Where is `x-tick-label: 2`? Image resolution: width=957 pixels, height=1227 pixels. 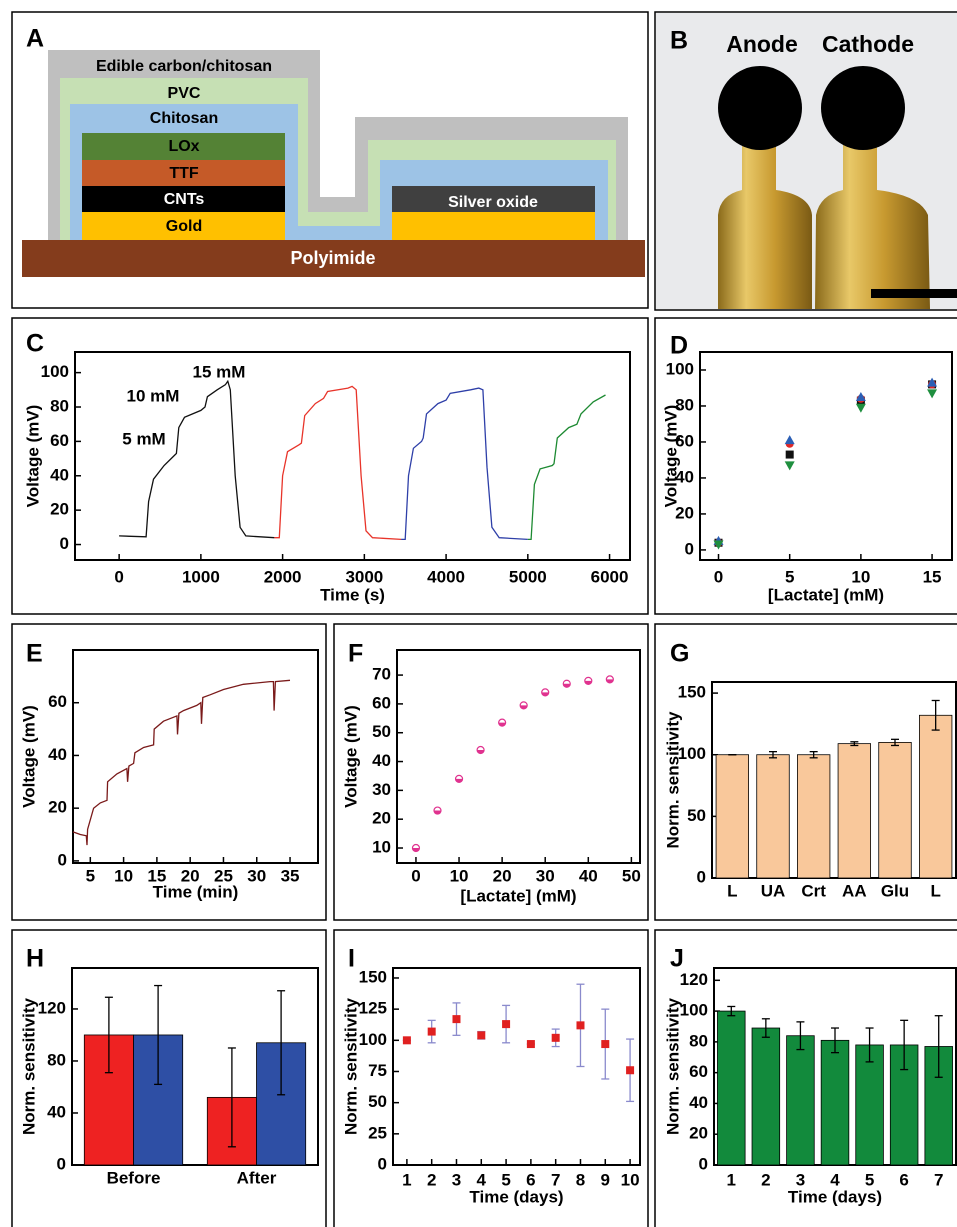 x-tick-label: 2 is located at coordinates (431, 1179).